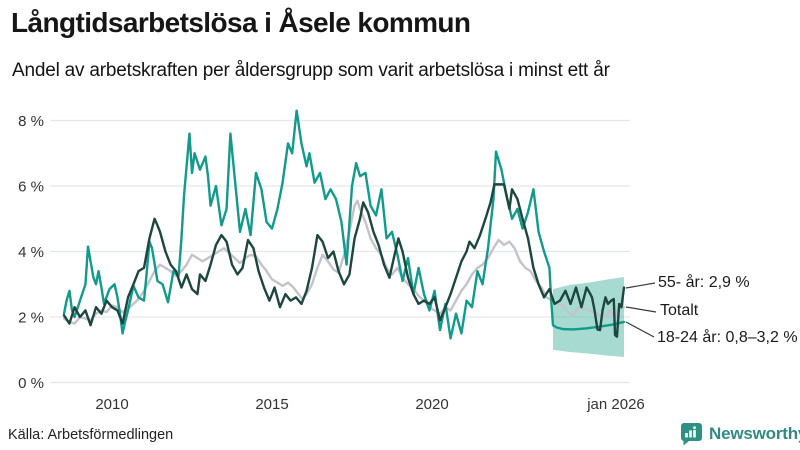 Image resolution: width=800 pixels, height=450 pixels. What do you see at coordinates (727, 337) in the screenshot?
I see `annotation-young: 18-24 år: 0,8–3,2 %` at bounding box center [727, 337].